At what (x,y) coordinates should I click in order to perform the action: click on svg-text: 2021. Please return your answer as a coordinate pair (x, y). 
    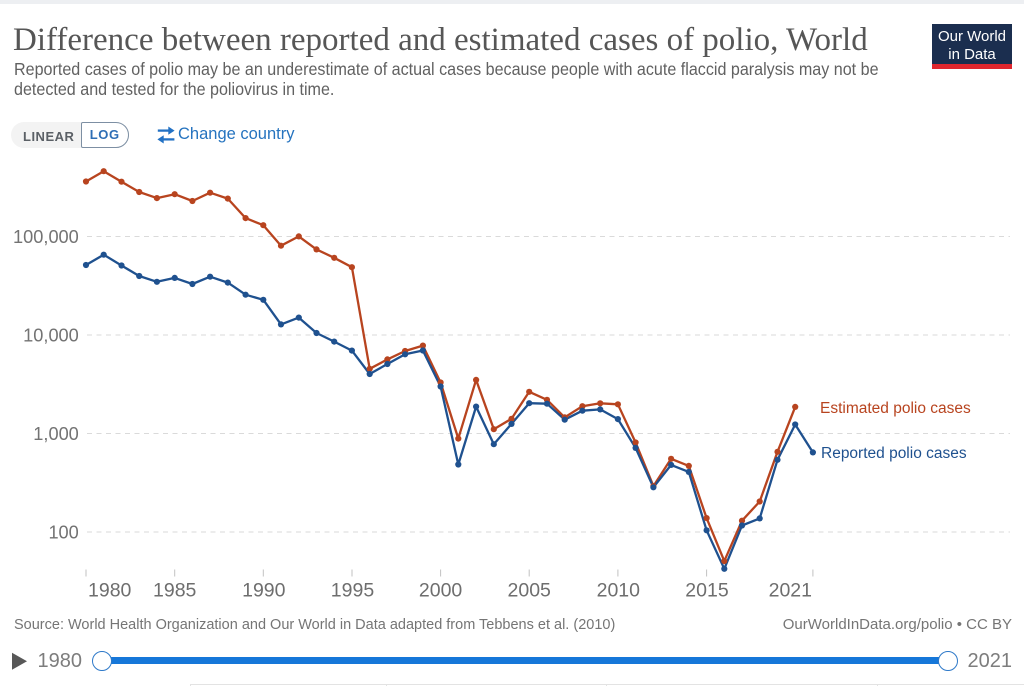
    Looking at the image, I should click on (790, 591).